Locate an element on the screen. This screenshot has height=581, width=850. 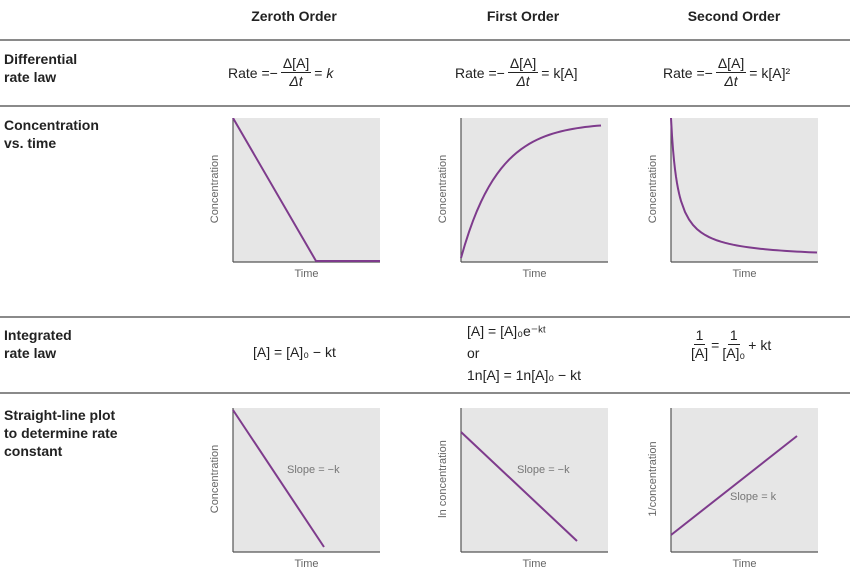
denominator: [A]₀ is located at coordinates (734, 353).